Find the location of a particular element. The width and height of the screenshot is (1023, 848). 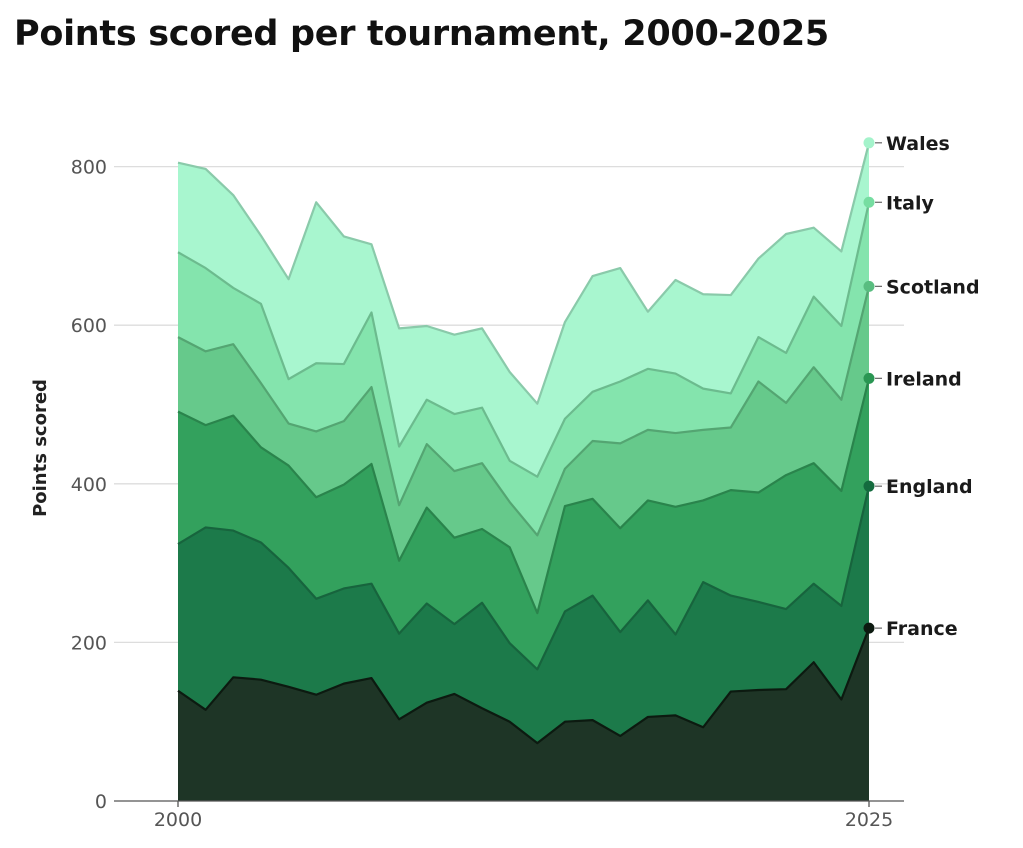

end-dot-italy is located at coordinates (869, 202).